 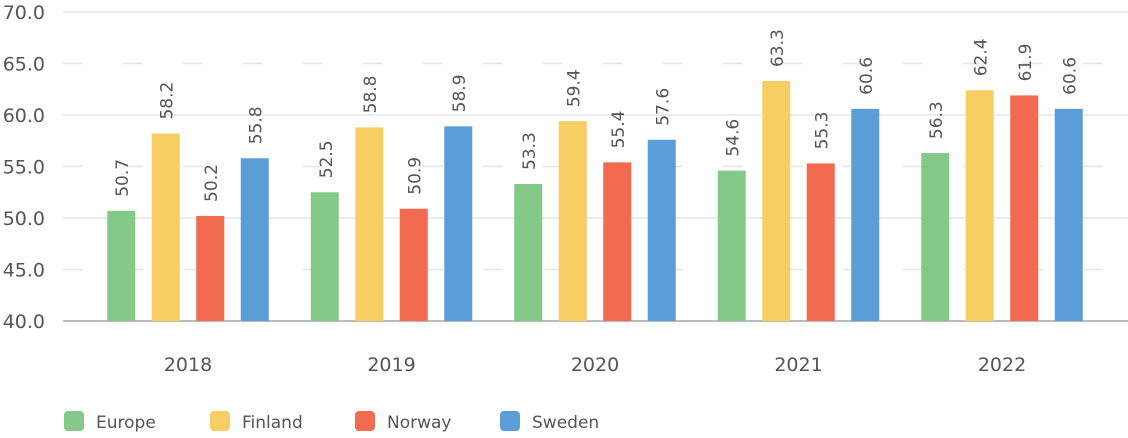 What do you see at coordinates (530, 151) in the screenshot?
I see `data-label: 53.3` at bounding box center [530, 151].